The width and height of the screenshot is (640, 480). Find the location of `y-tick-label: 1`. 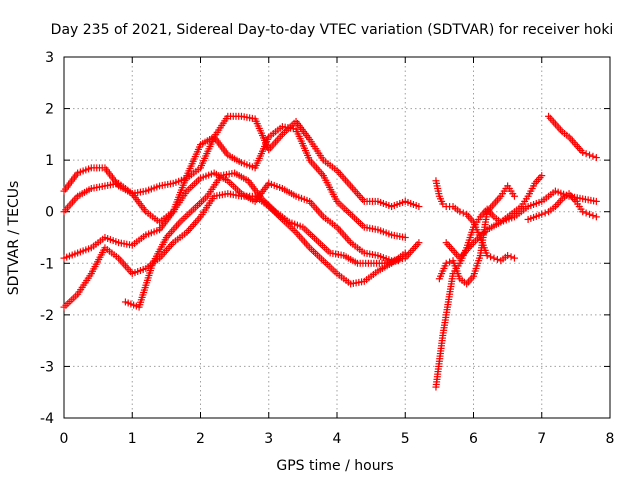

y-tick-label: 1 is located at coordinates (49, 161).